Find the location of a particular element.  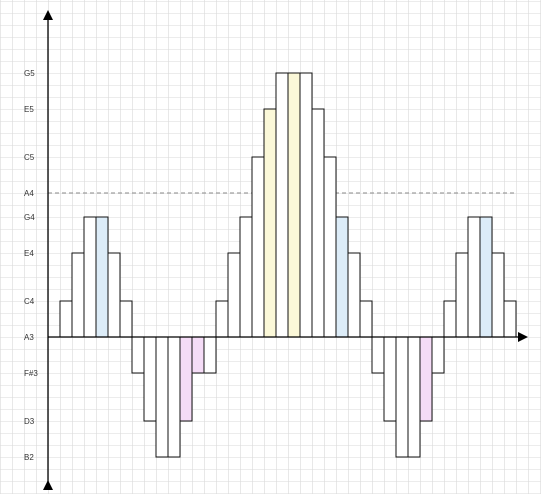

y-axis-labels: G5 E5 C5 A4 G4 E4 C4 A3 F#3 D3 B2 is located at coordinates (31, 265).